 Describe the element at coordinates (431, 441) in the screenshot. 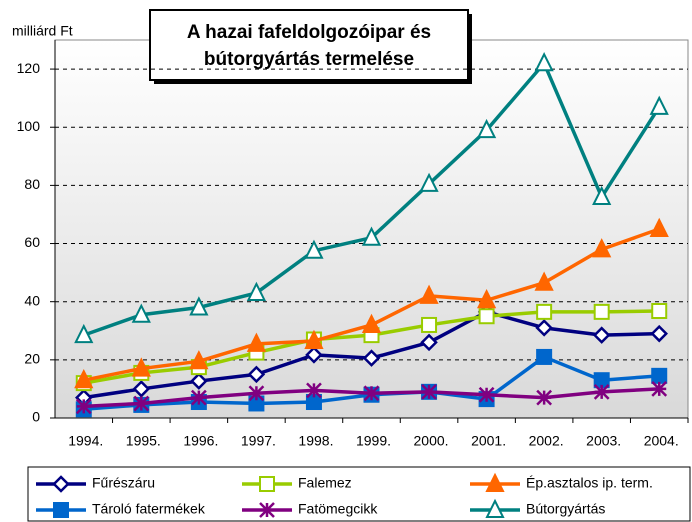

I see `x-tick-label: 2000.` at that location.